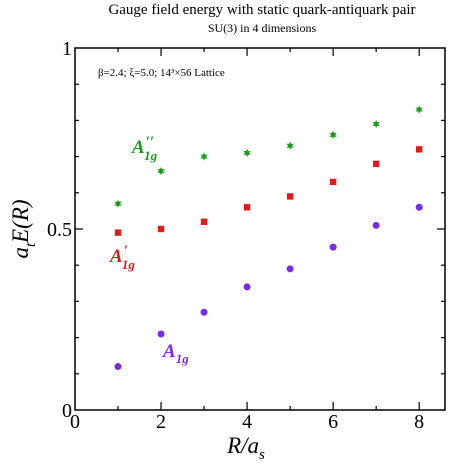 Image resolution: width=455 pixels, height=466 pixels. Describe the element at coordinates (183, 358) in the screenshot. I see `series-label-a1g-sub: 1g` at that location.